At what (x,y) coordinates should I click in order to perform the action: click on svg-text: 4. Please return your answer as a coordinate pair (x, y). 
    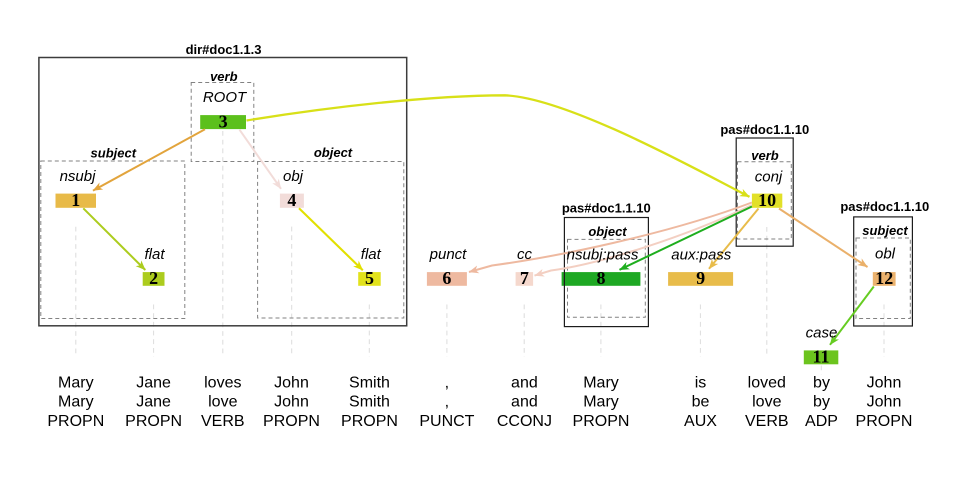
    Looking at the image, I should click on (291, 200).